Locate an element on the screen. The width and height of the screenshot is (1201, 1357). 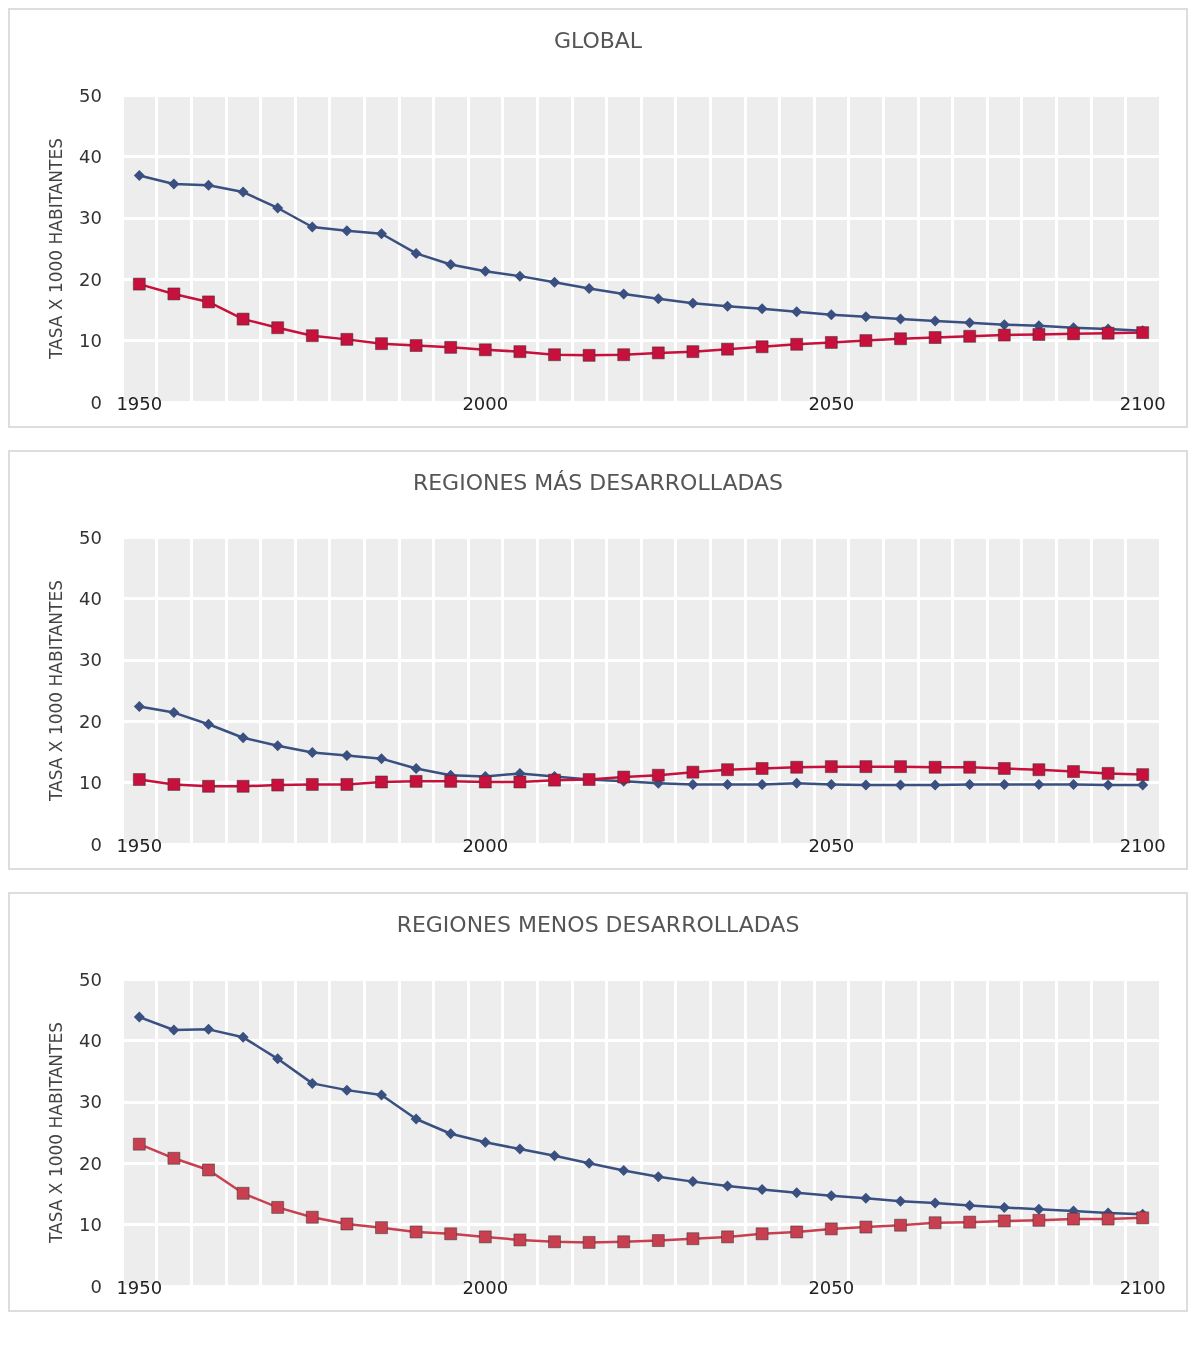
x-tick-label: 2050 is located at coordinates (831, 403).